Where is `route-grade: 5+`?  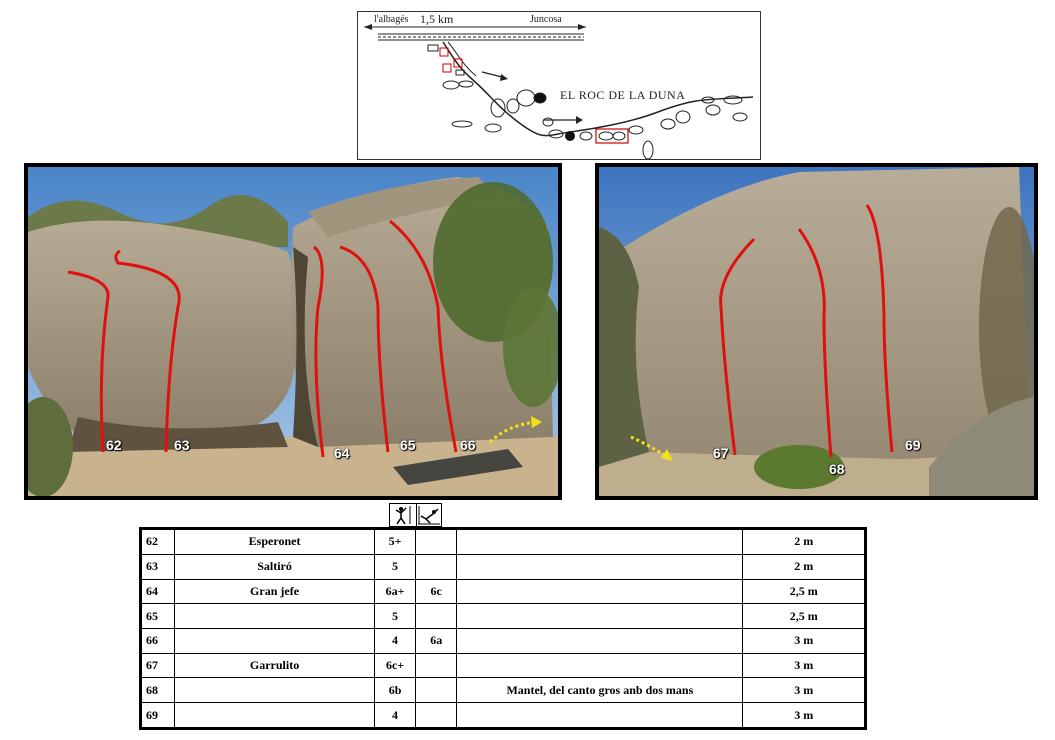
route-grade: 5+ is located at coordinates (395, 541).